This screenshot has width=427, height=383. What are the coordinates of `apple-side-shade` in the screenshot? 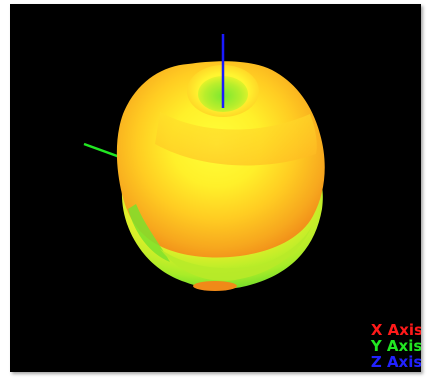 It's located at (236, 139).